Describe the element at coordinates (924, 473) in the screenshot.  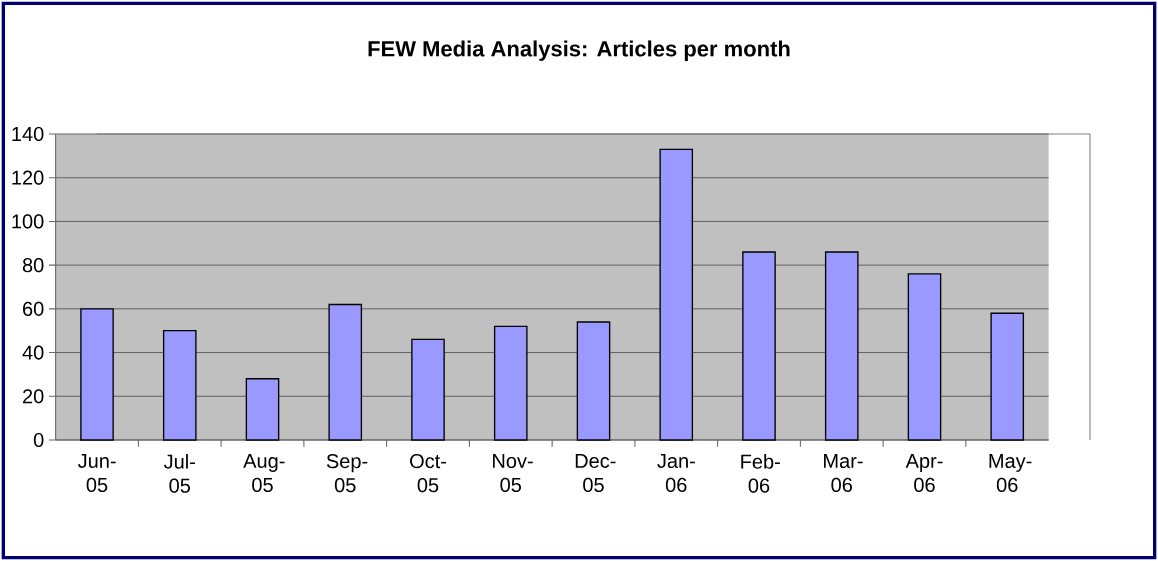
I see `x-tick-label: Apr-06` at that location.